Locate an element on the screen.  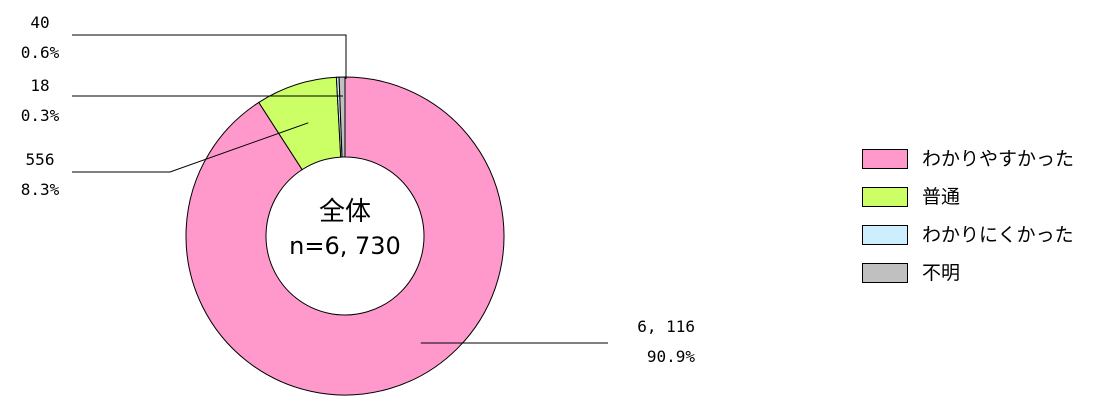
data-label-percent-wakarinikukatta: 0.3% is located at coordinates (40, 115).